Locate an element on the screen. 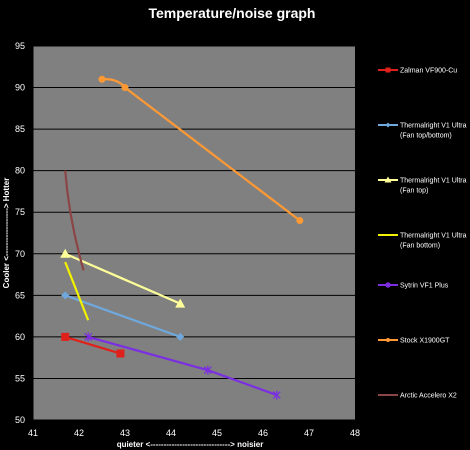  legend-label: (Fan top) is located at coordinates (414, 191).